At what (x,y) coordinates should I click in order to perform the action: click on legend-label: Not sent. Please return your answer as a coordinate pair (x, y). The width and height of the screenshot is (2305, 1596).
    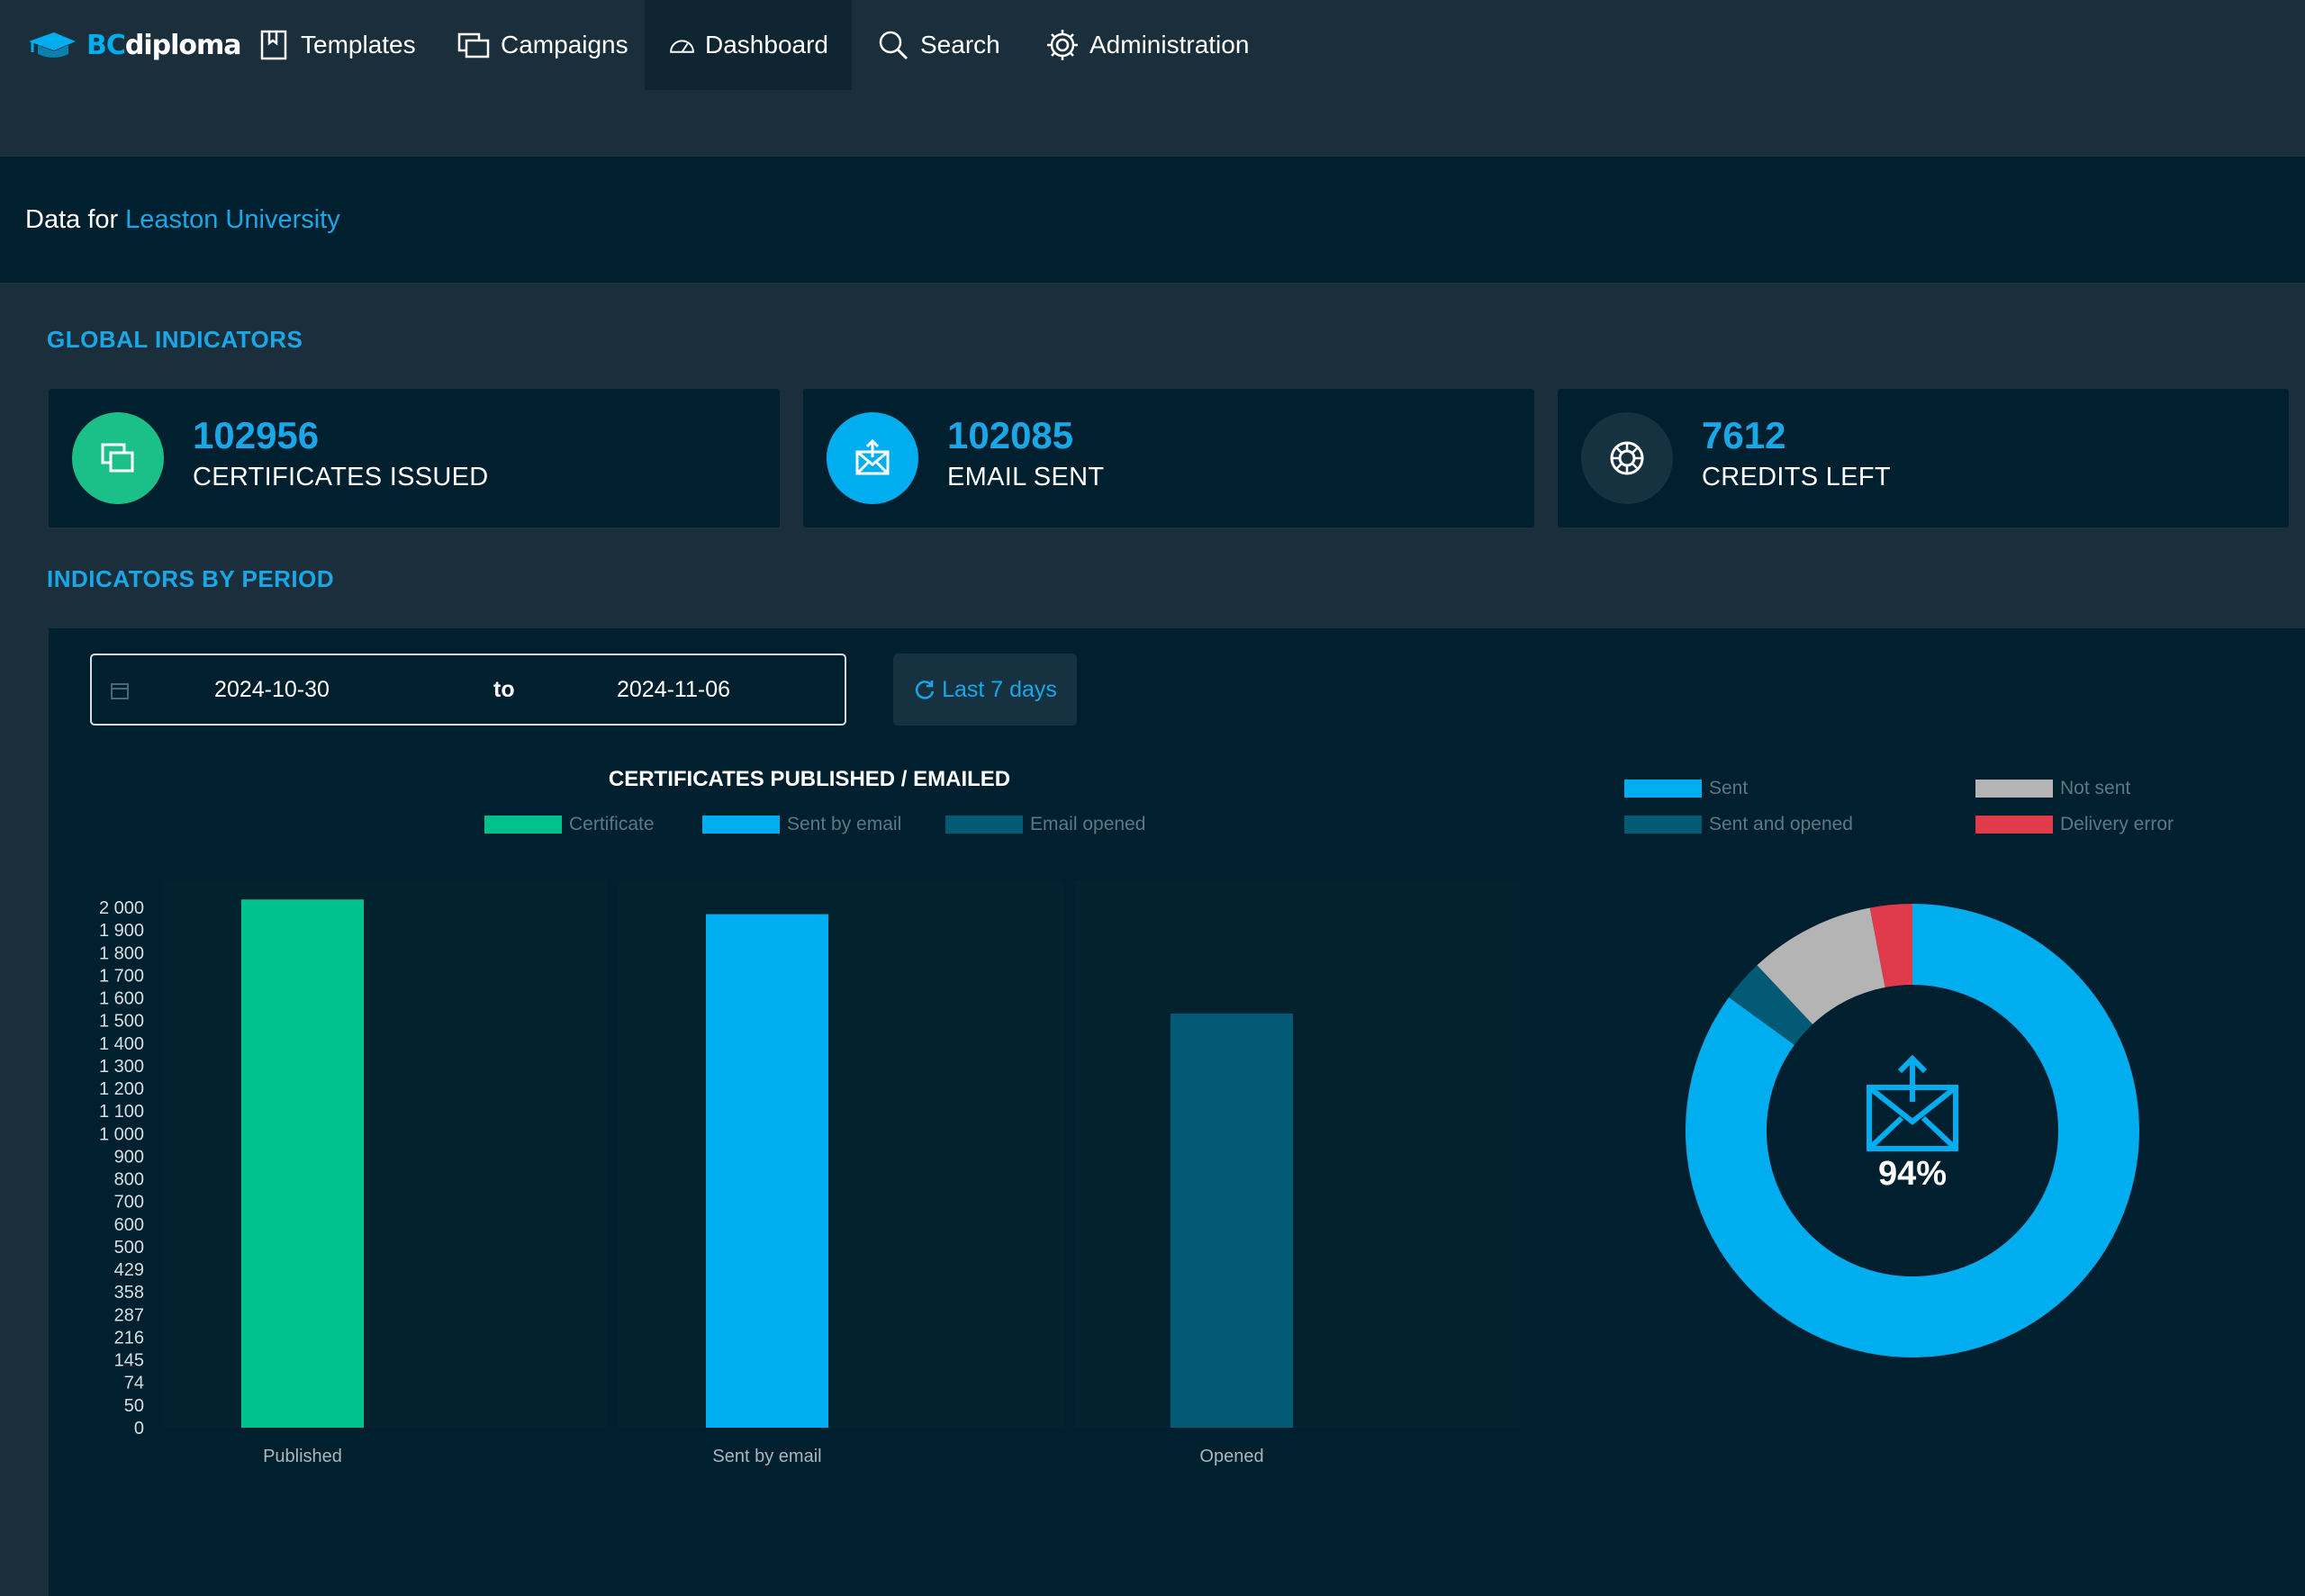
    Looking at the image, I should click on (2095, 788).